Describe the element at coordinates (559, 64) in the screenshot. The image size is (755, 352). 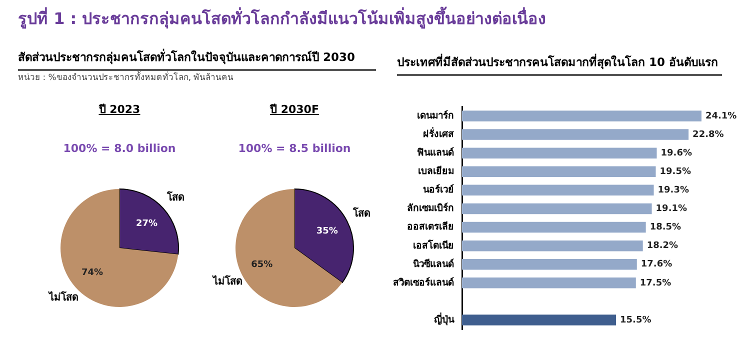
I see `chart-title: ประเทศที่มีสัดส่วนประชากรคนโสดมากที่สุดในโลก 10 อันดับแรก` at that location.